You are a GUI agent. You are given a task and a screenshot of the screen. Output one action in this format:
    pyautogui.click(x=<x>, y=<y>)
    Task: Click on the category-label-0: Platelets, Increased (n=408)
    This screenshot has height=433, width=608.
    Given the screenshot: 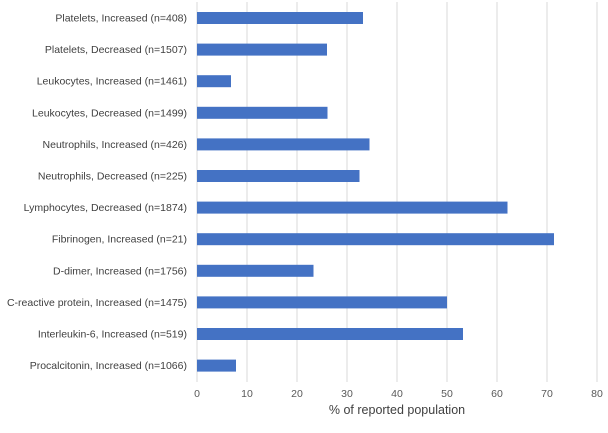 What is the action you would take?
    pyautogui.click(x=121, y=19)
    